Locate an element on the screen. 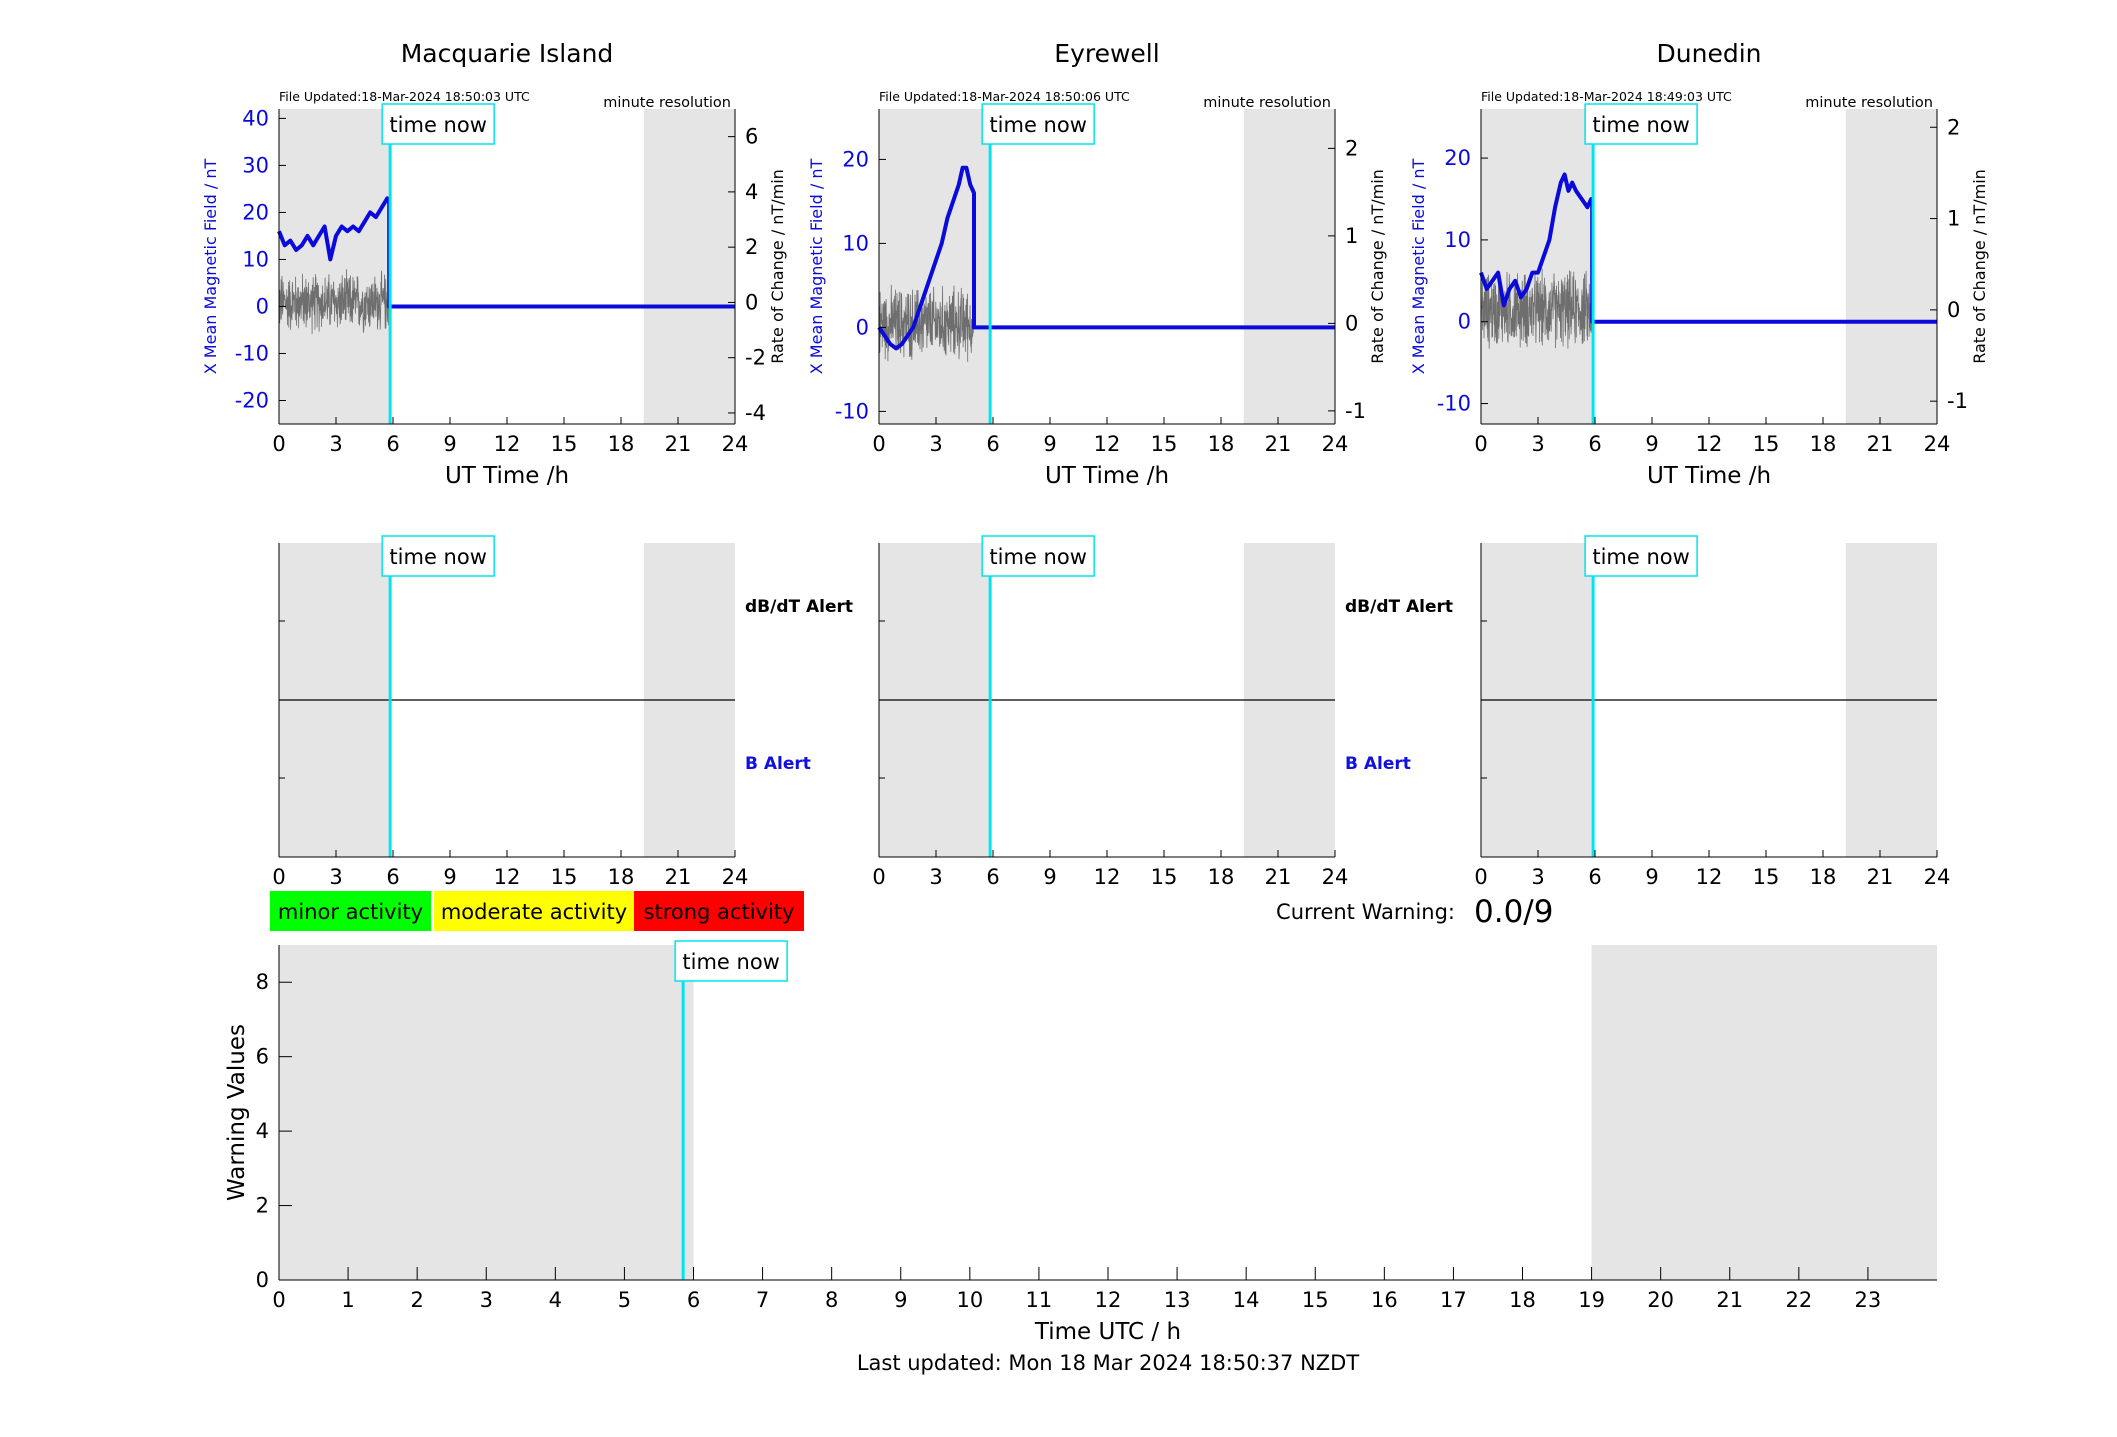 Image resolution: width=2117 pixels, height=1437 pixels. x-tick-label: 16 is located at coordinates (1384, 1300).